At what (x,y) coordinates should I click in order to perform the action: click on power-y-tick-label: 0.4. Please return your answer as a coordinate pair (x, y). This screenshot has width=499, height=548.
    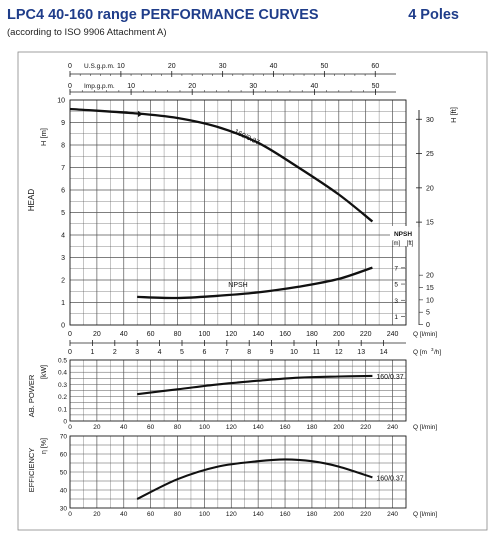
    Looking at the image, I should click on (62, 373).